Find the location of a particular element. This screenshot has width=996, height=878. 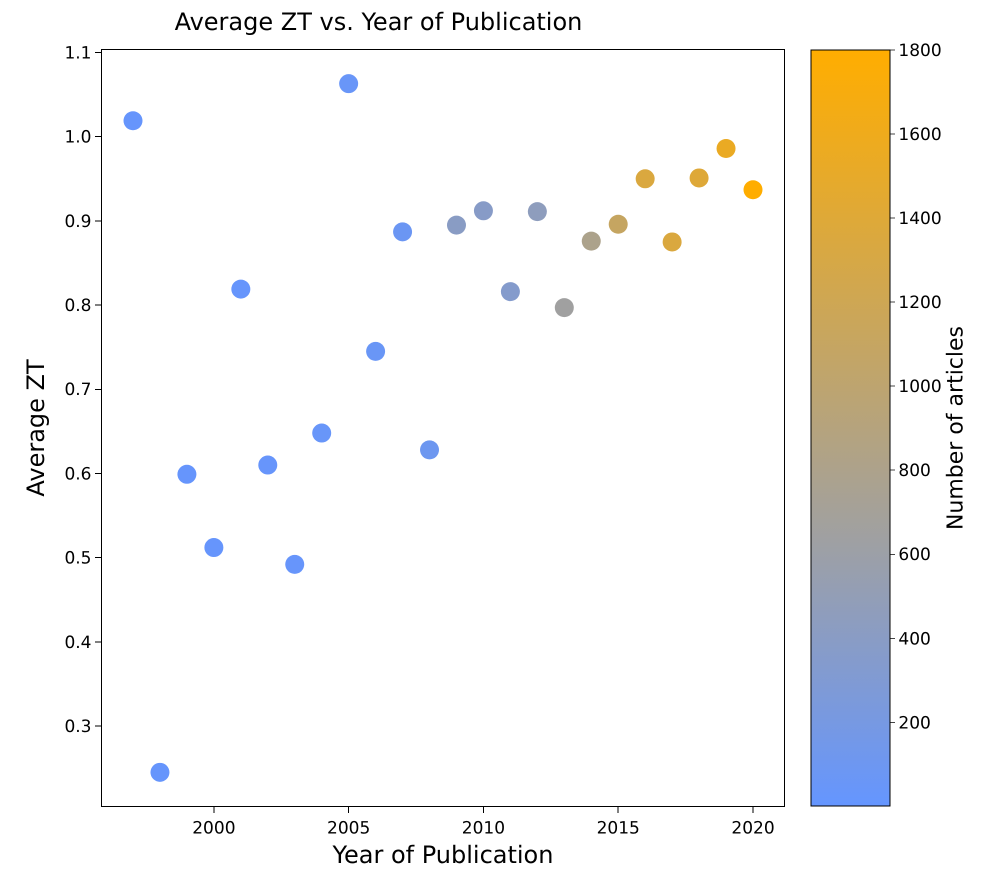

color-bar-label: 1600 is located at coordinates (920, 135).